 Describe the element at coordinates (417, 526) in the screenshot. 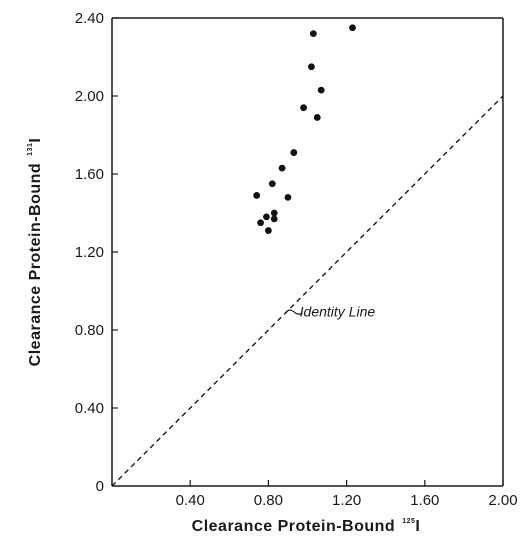

I see `x-axis-title-element: I` at that location.